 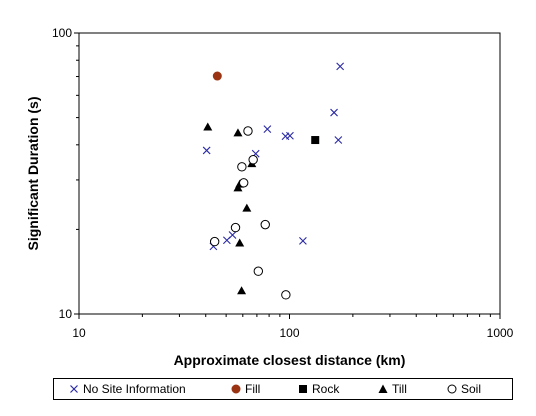 I want to click on series-soil, so click(x=250, y=213).